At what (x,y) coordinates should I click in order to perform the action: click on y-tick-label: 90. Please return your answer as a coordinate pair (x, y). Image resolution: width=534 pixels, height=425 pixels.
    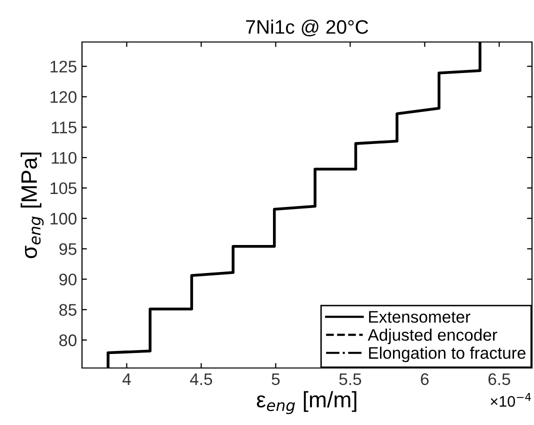
    Looking at the image, I should click on (67, 280).